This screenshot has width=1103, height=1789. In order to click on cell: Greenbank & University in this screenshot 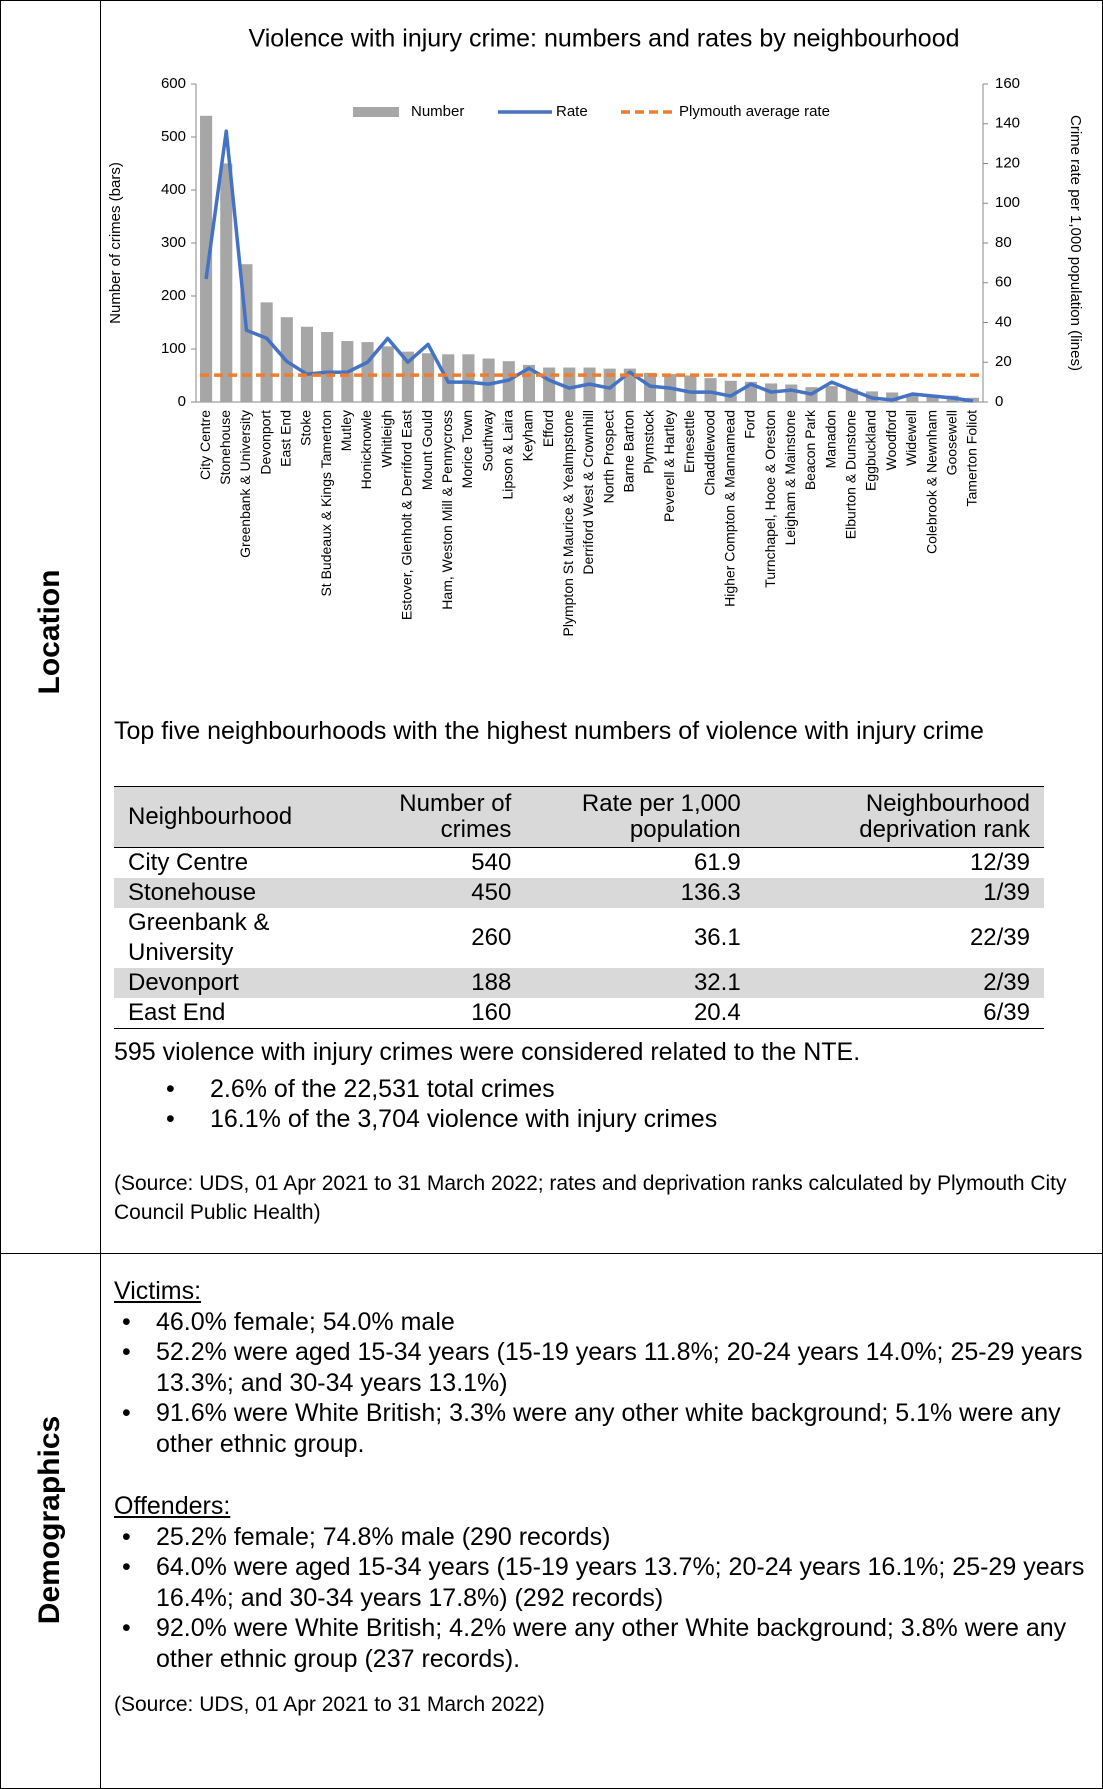, I will do `click(199, 937)`.